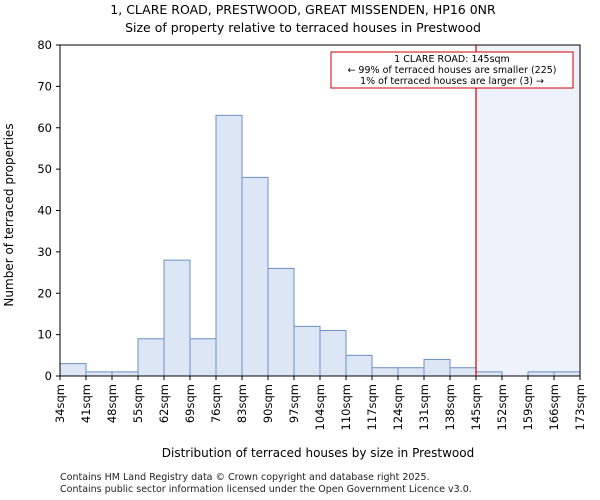 The width and height of the screenshot is (600, 500). I want to click on highlight-region, so click(528, 210).